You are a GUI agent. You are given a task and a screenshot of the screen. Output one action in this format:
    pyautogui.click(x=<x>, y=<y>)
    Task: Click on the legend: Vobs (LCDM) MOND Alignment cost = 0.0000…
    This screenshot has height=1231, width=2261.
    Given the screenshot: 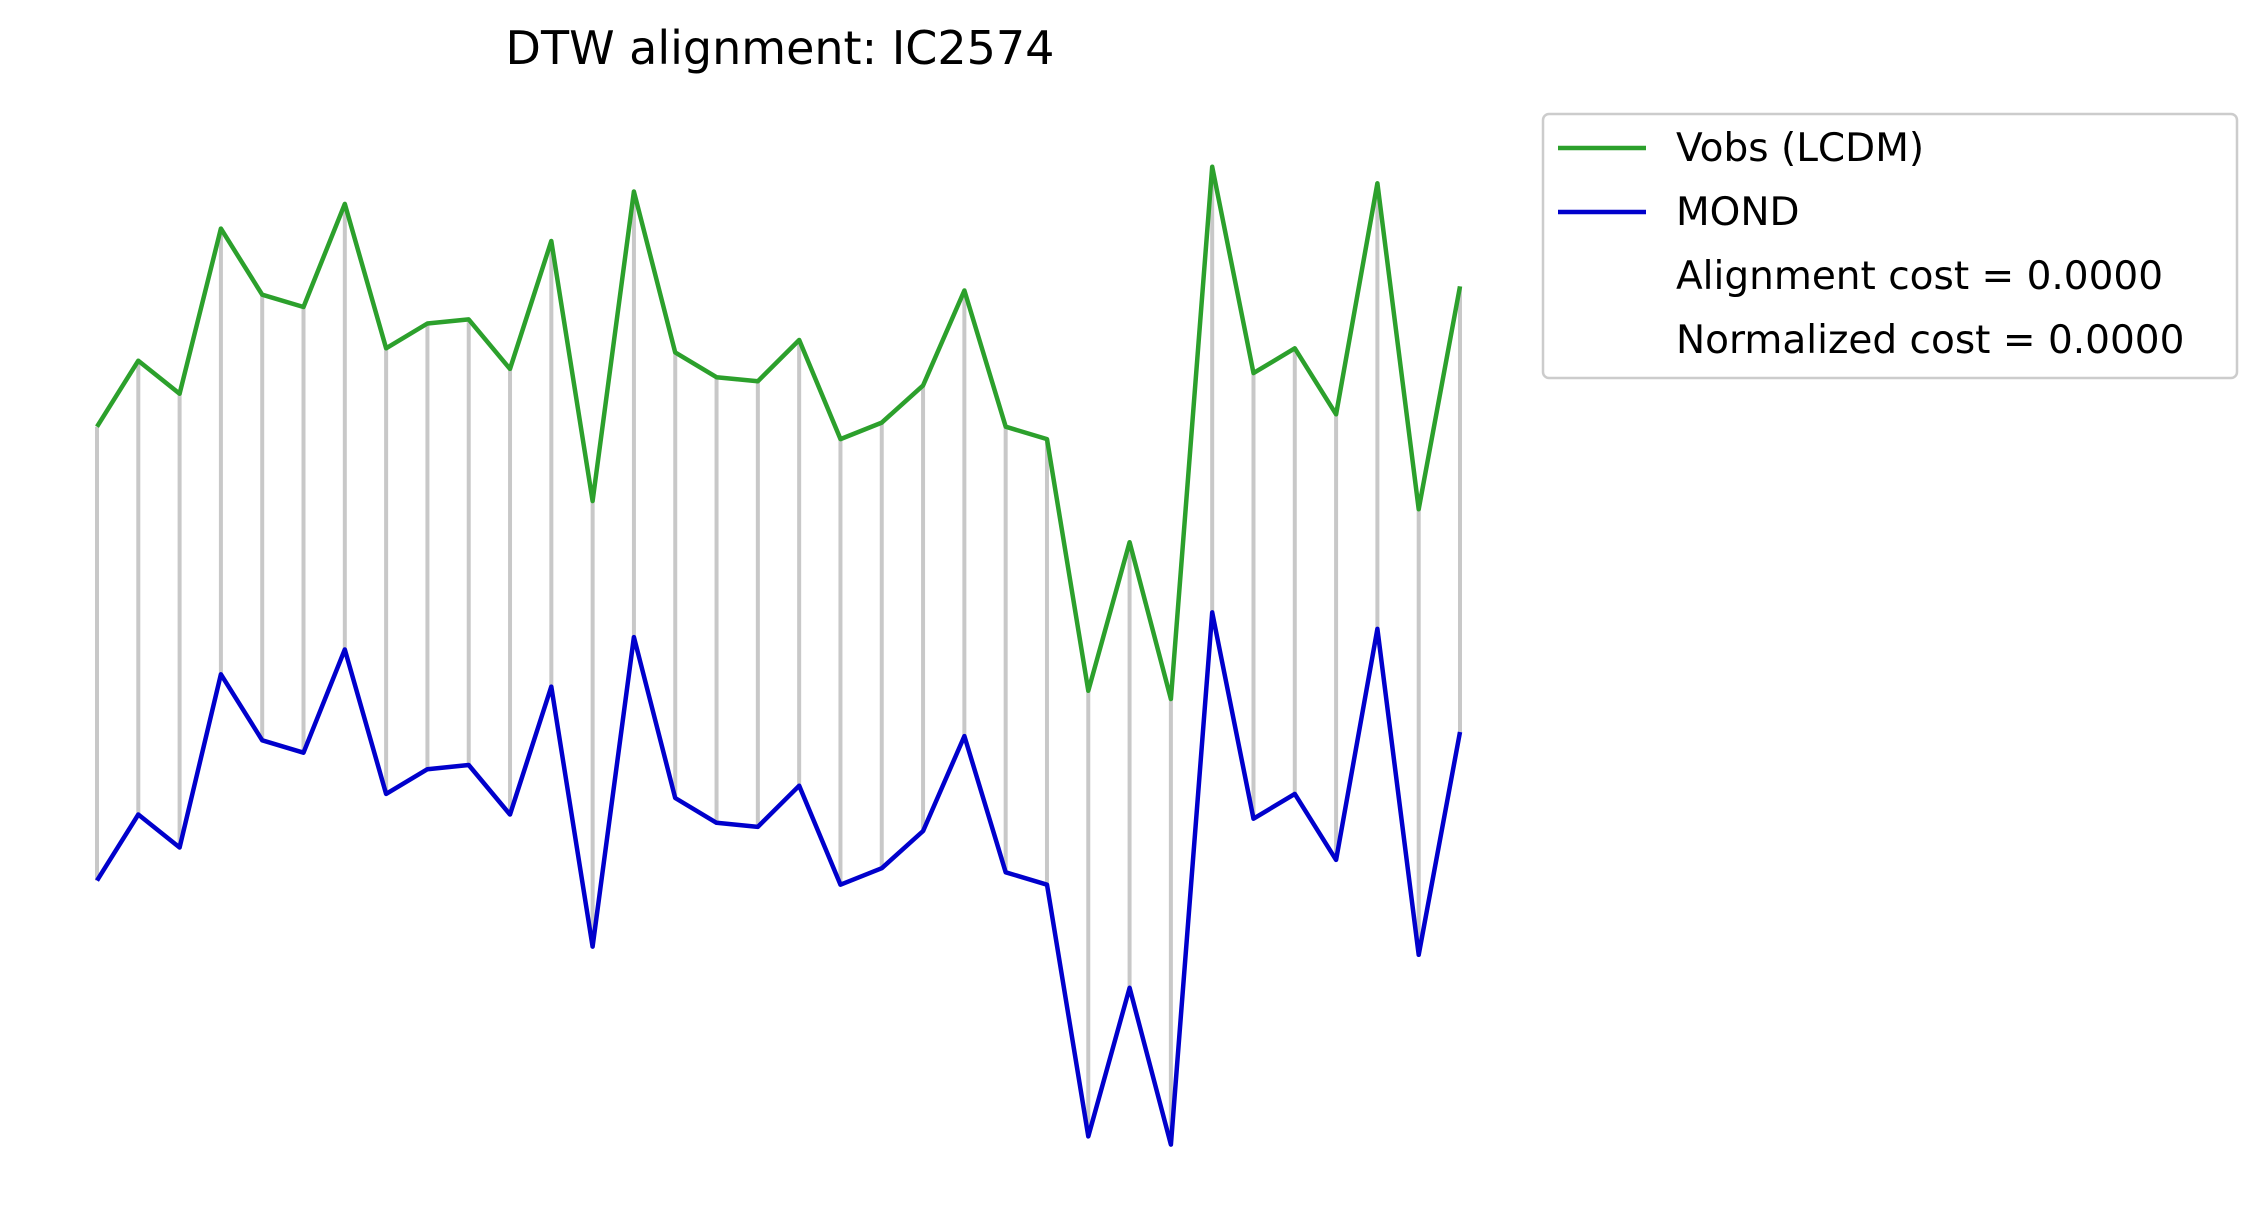 What is the action you would take?
    pyautogui.click(x=1890, y=246)
    